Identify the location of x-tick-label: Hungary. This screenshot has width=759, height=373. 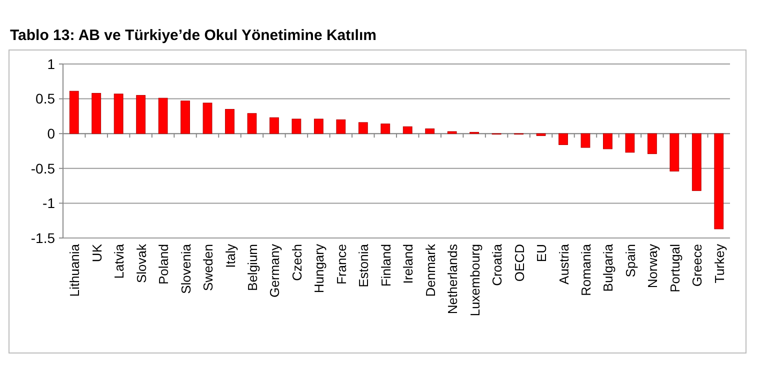
(319, 269).